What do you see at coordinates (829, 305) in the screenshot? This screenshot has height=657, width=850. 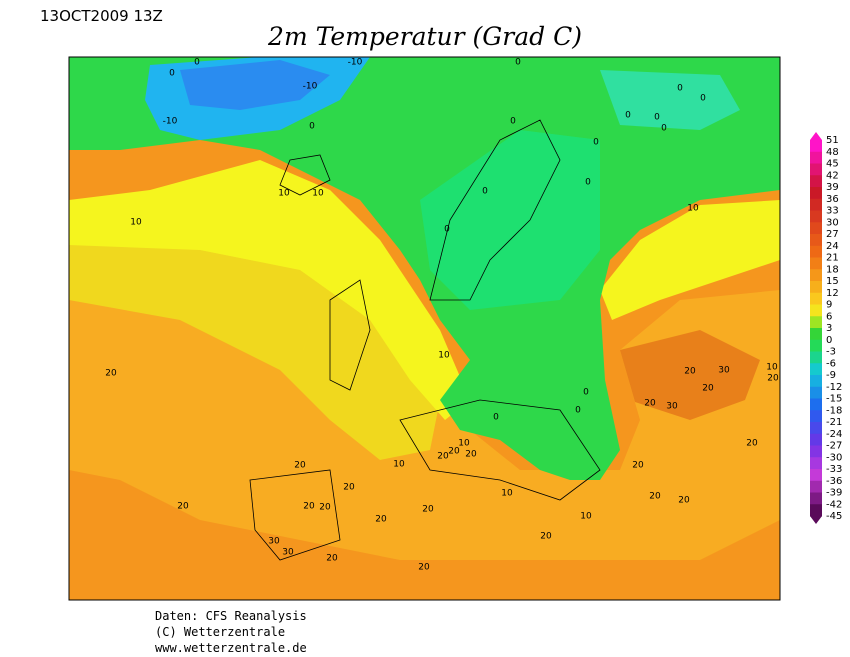 I see `colorbar-label: 9` at bounding box center [829, 305].